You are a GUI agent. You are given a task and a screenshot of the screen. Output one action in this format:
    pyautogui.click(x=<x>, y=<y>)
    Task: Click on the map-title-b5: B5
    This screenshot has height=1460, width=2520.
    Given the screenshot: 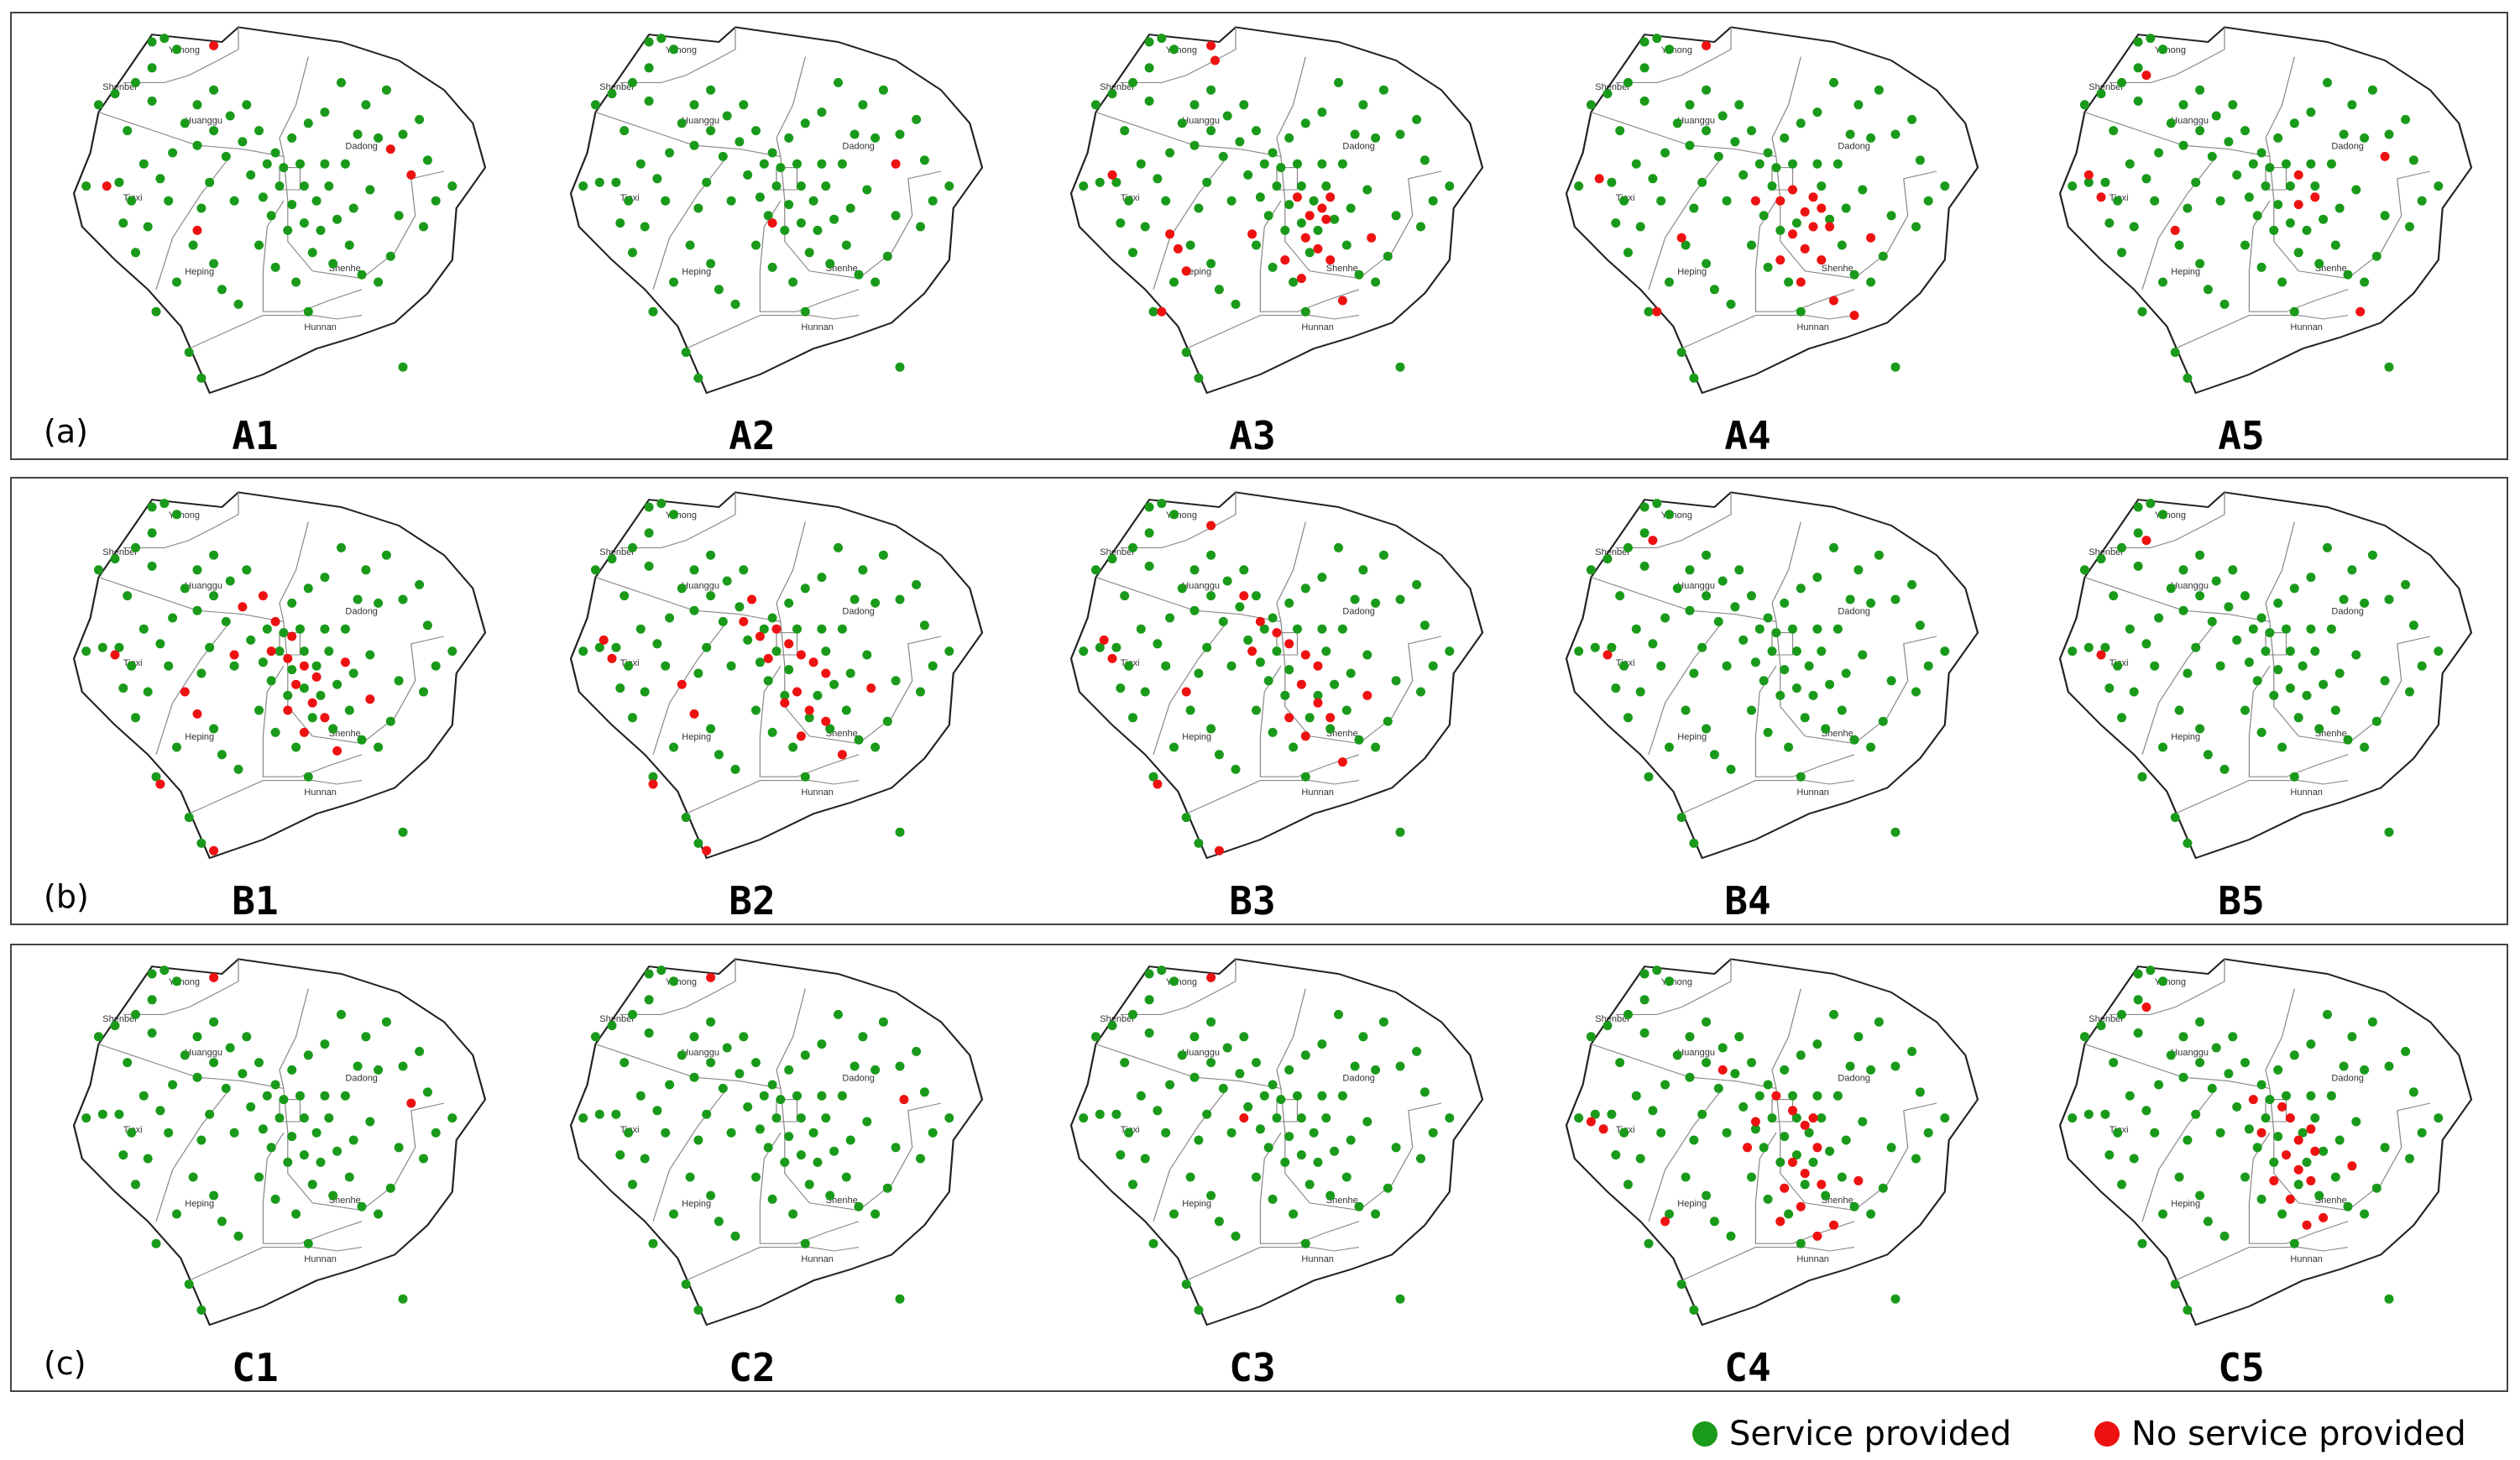 What is the action you would take?
    pyautogui.click(x=2241, y=901)
    